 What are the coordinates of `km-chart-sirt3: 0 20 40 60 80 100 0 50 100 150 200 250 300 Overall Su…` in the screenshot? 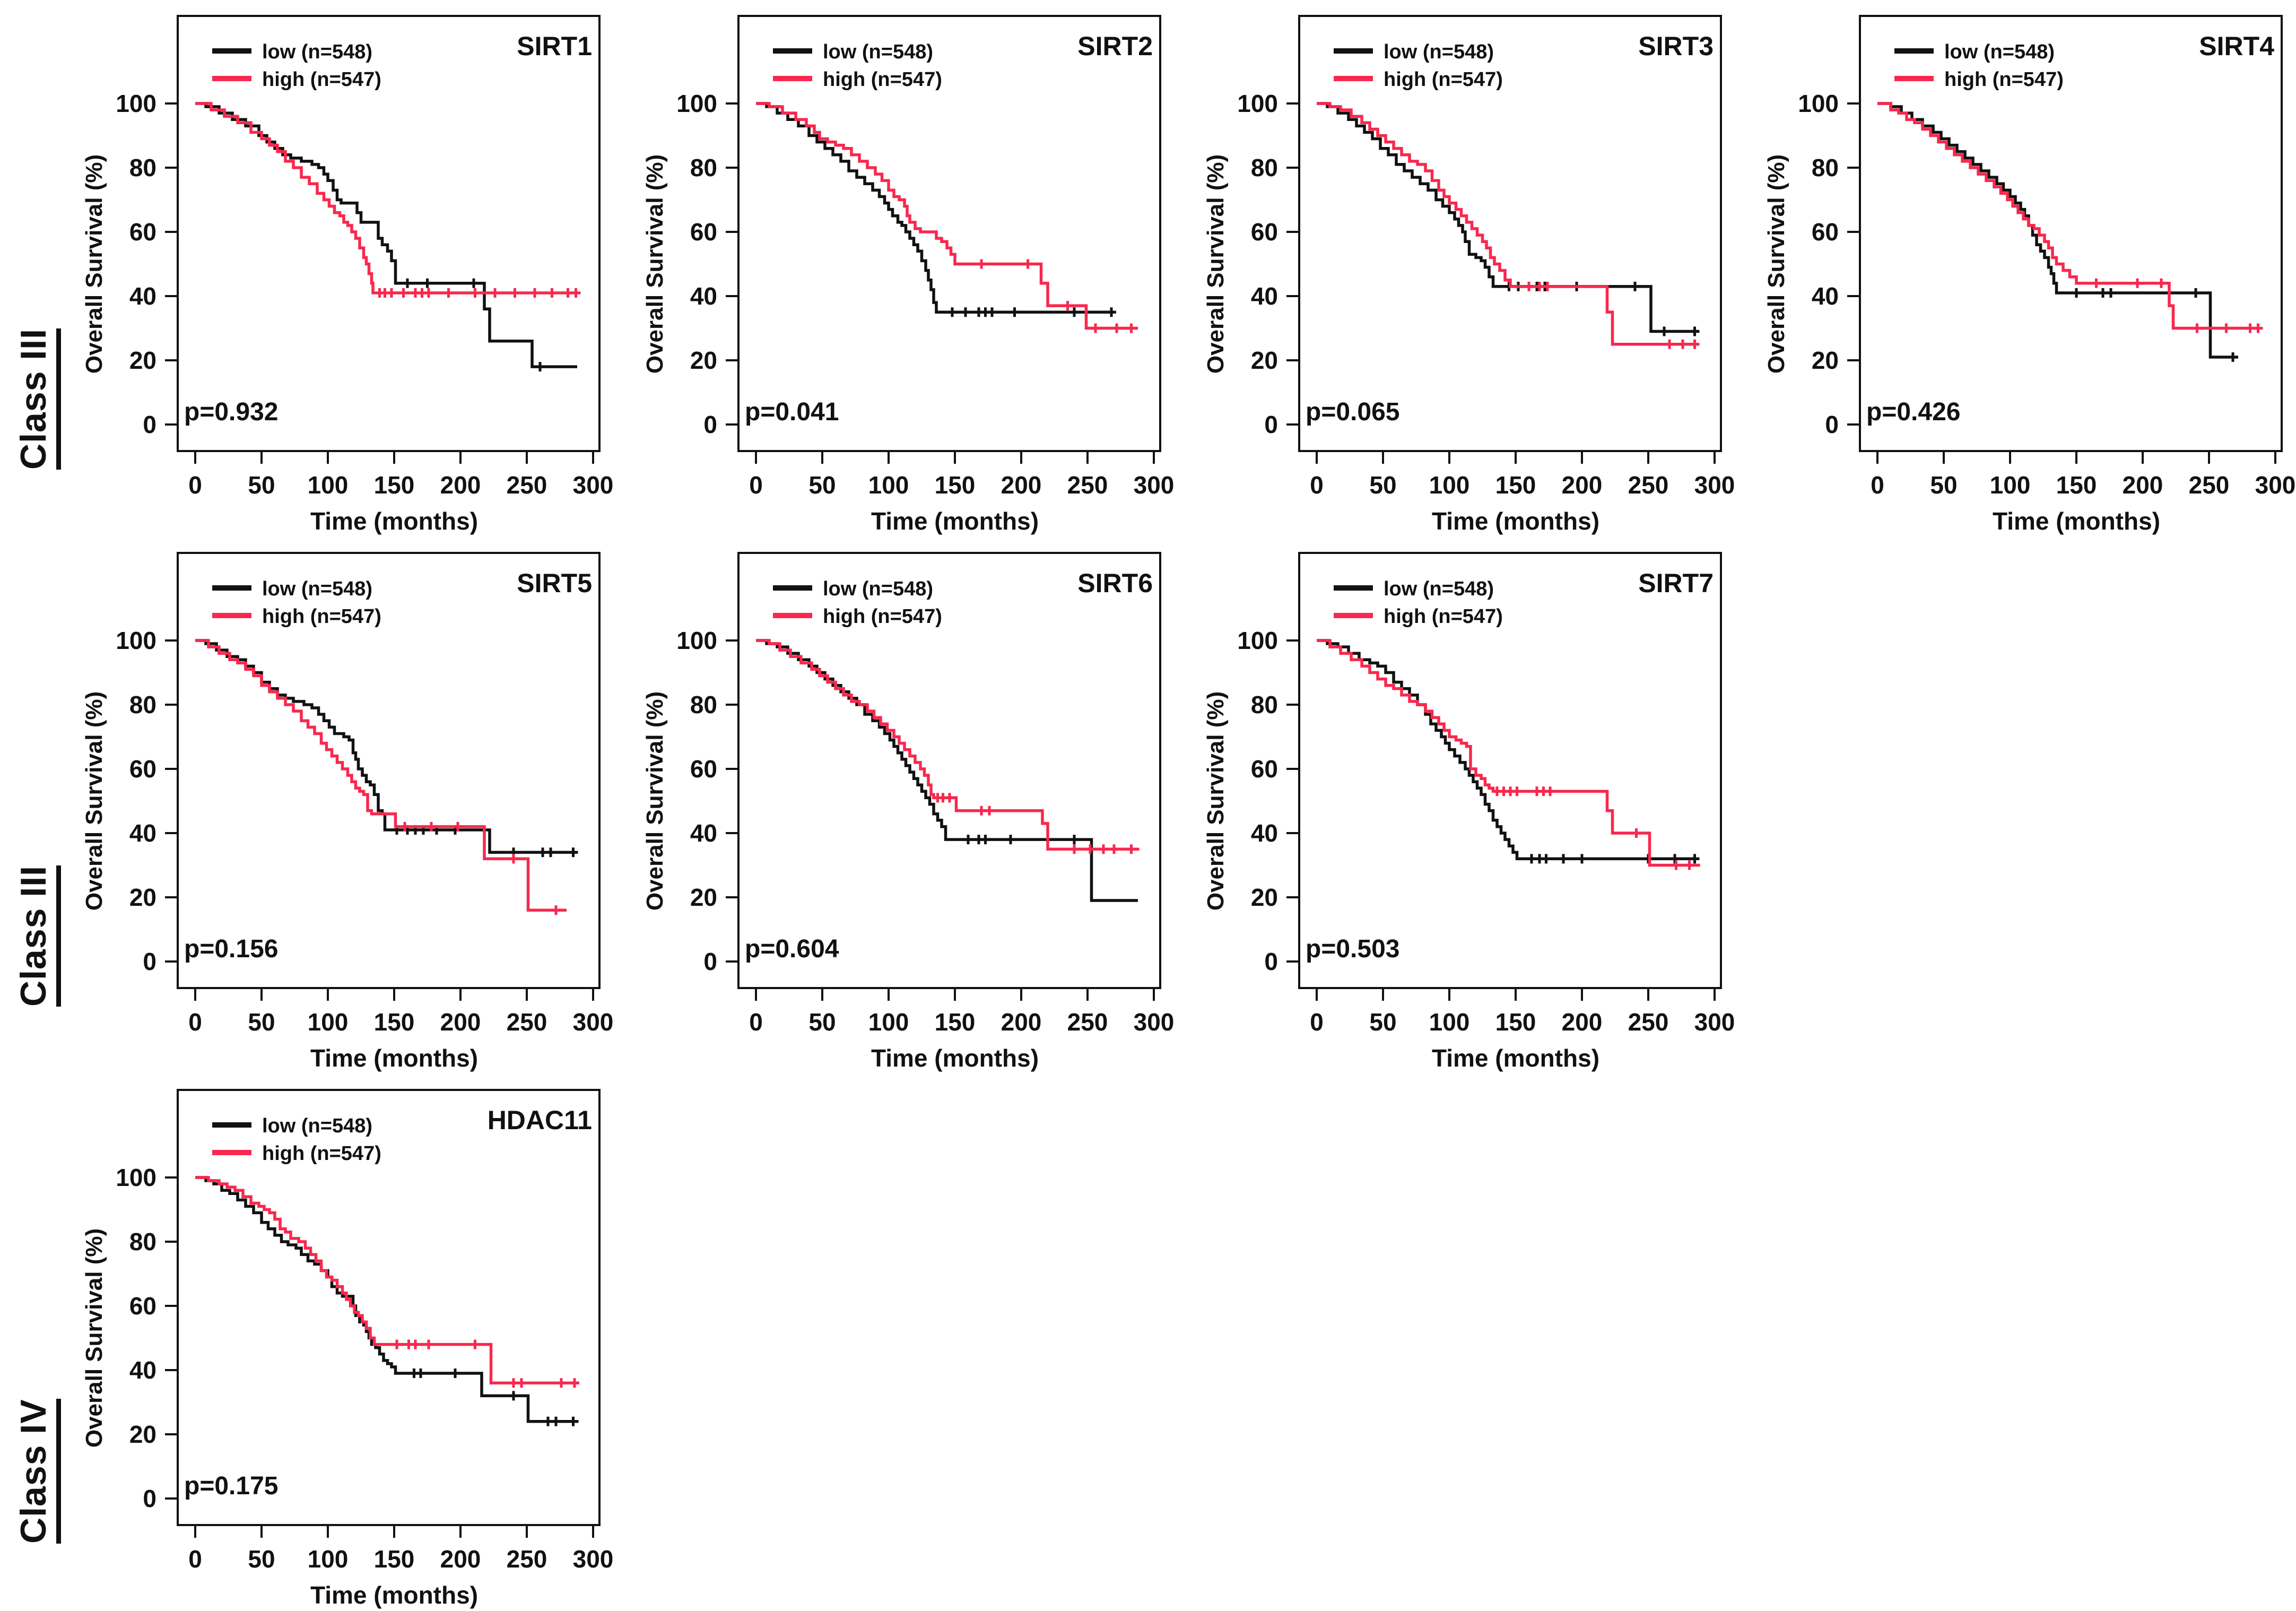 It's located at (1469, 275).